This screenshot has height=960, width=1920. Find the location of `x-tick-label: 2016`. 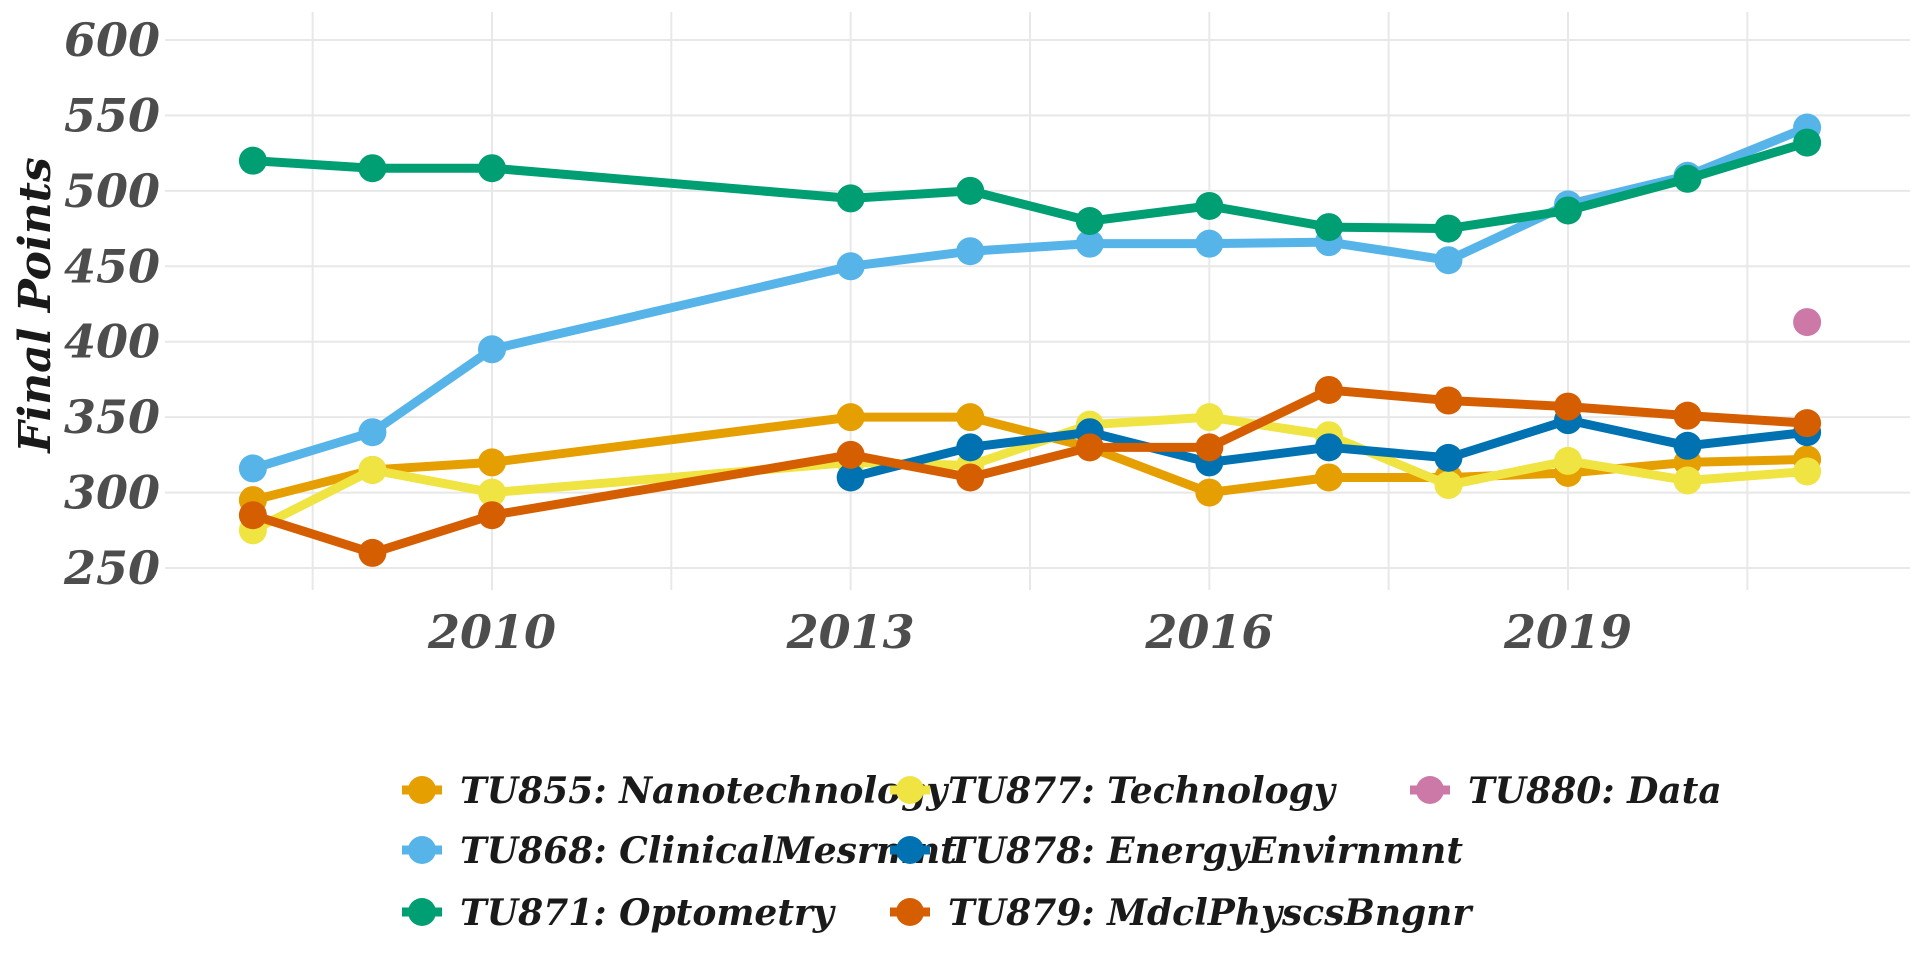

x-tick-label: 2016 is located at coordinates (1208, 632).